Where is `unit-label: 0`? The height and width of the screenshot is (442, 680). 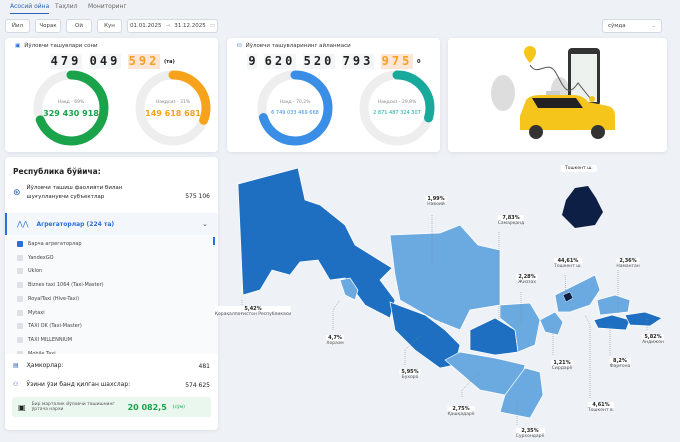 unit-label: 0 is located at coordinates (419, 61).